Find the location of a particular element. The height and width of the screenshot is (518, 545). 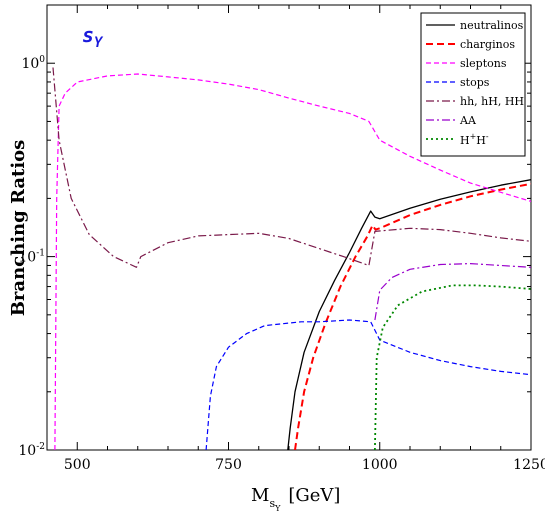

x-tick-label: 1000 is located at coordinates (380, 465).